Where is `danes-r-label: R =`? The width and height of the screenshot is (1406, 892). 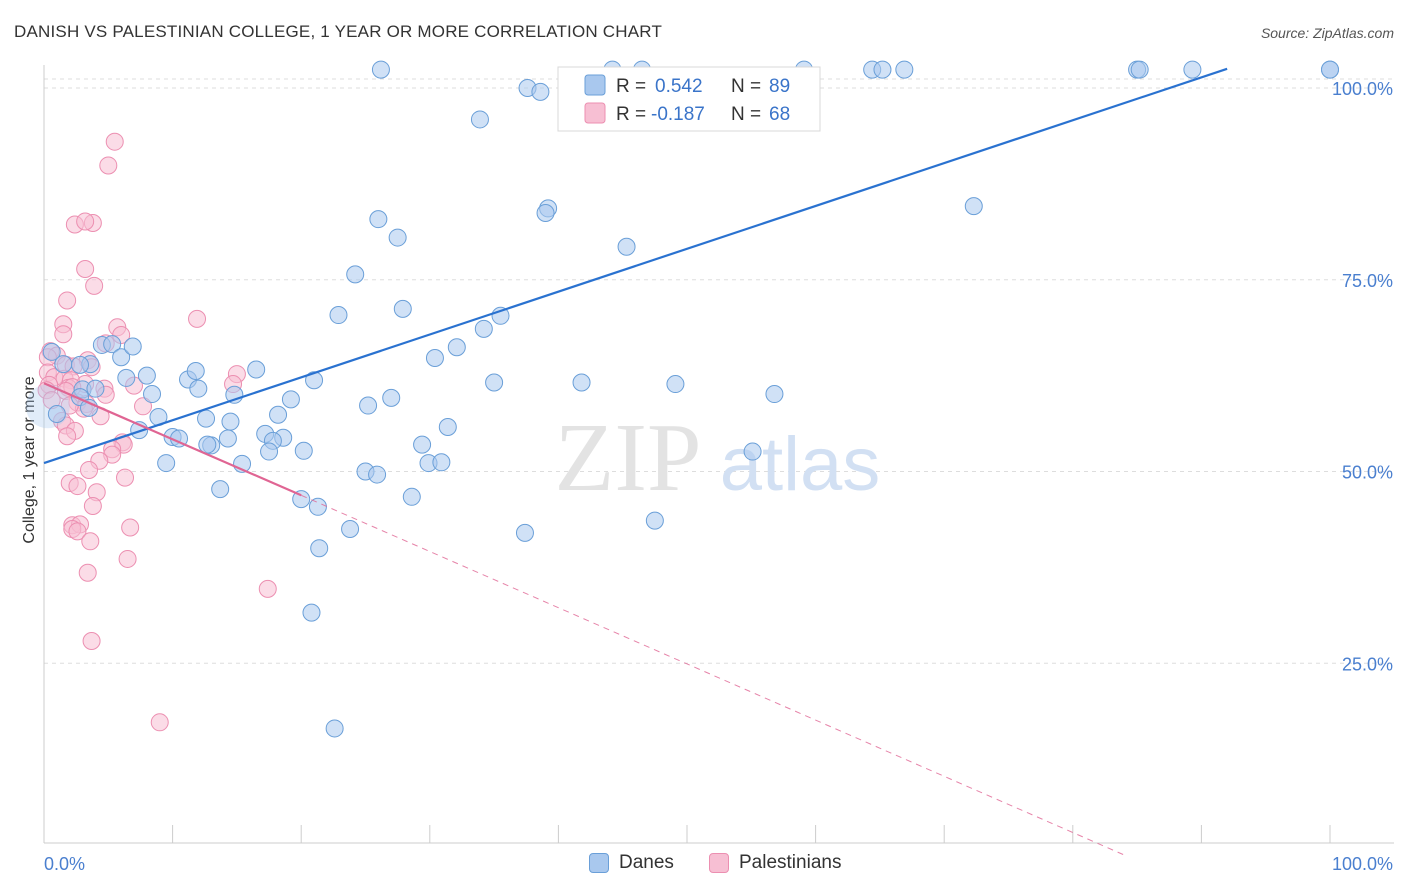
danes-r-label: R = is located at coordinates (631, 86).